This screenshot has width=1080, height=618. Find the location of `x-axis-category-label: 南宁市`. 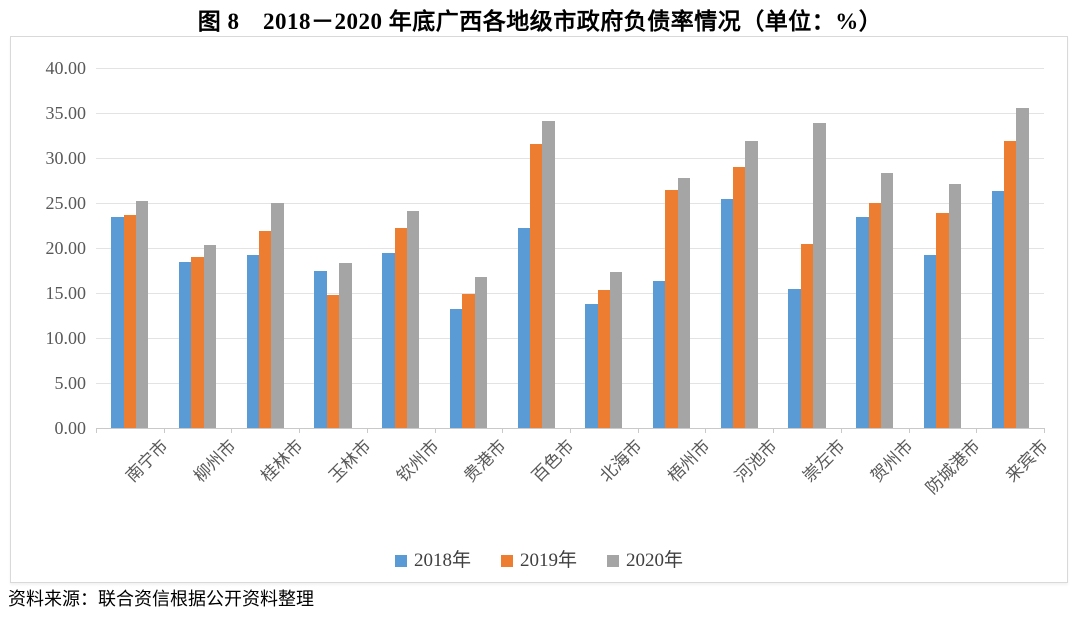

x-axis-category-label: 南宁市 is located at coordinates (147, 461).